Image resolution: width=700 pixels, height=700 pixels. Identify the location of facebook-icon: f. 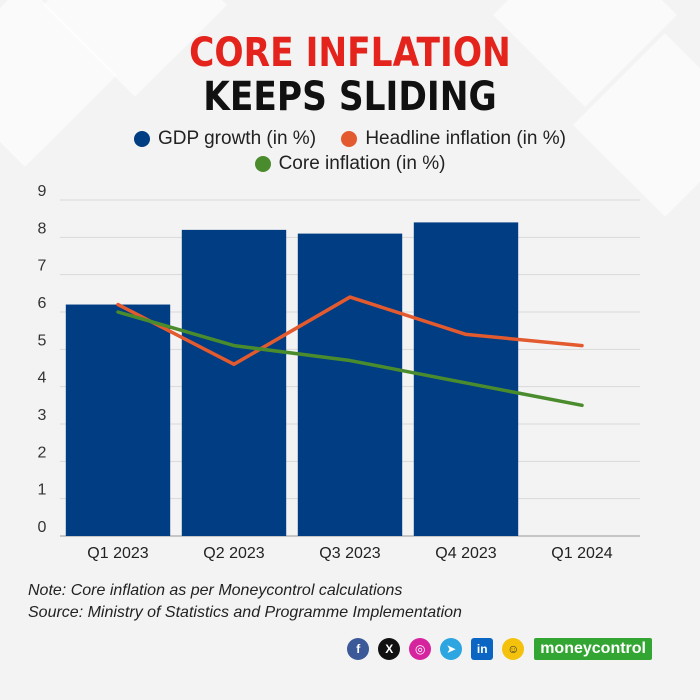
(358, 649).